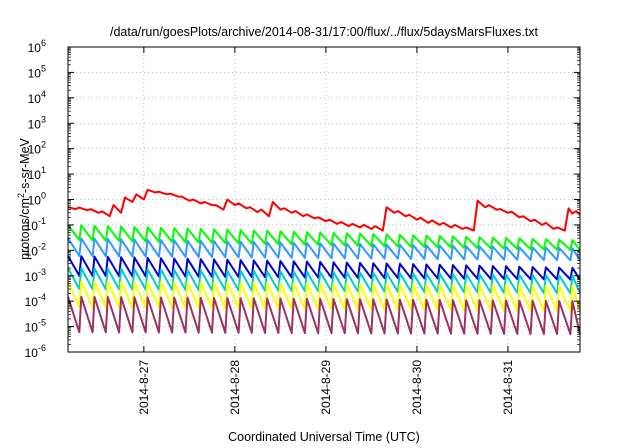 This screenshot has width=640, height=448. What do you see at coordinates (35, 275) in the screenshot?
I see `y-tick-label: 10⁻³` at bounding box center [35, 275].